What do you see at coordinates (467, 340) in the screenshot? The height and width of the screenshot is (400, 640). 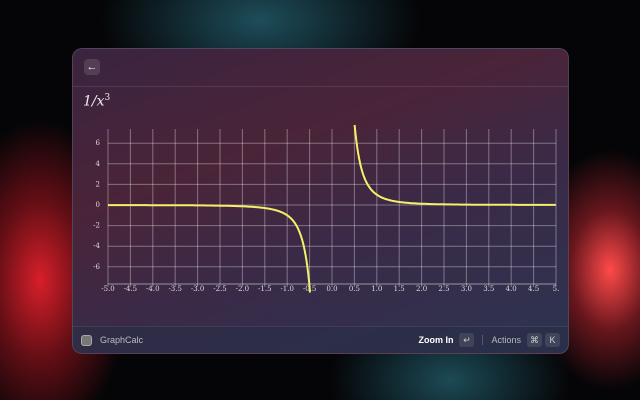 I see `enter-key-hint: ↵` at bounding box center [467, 340].